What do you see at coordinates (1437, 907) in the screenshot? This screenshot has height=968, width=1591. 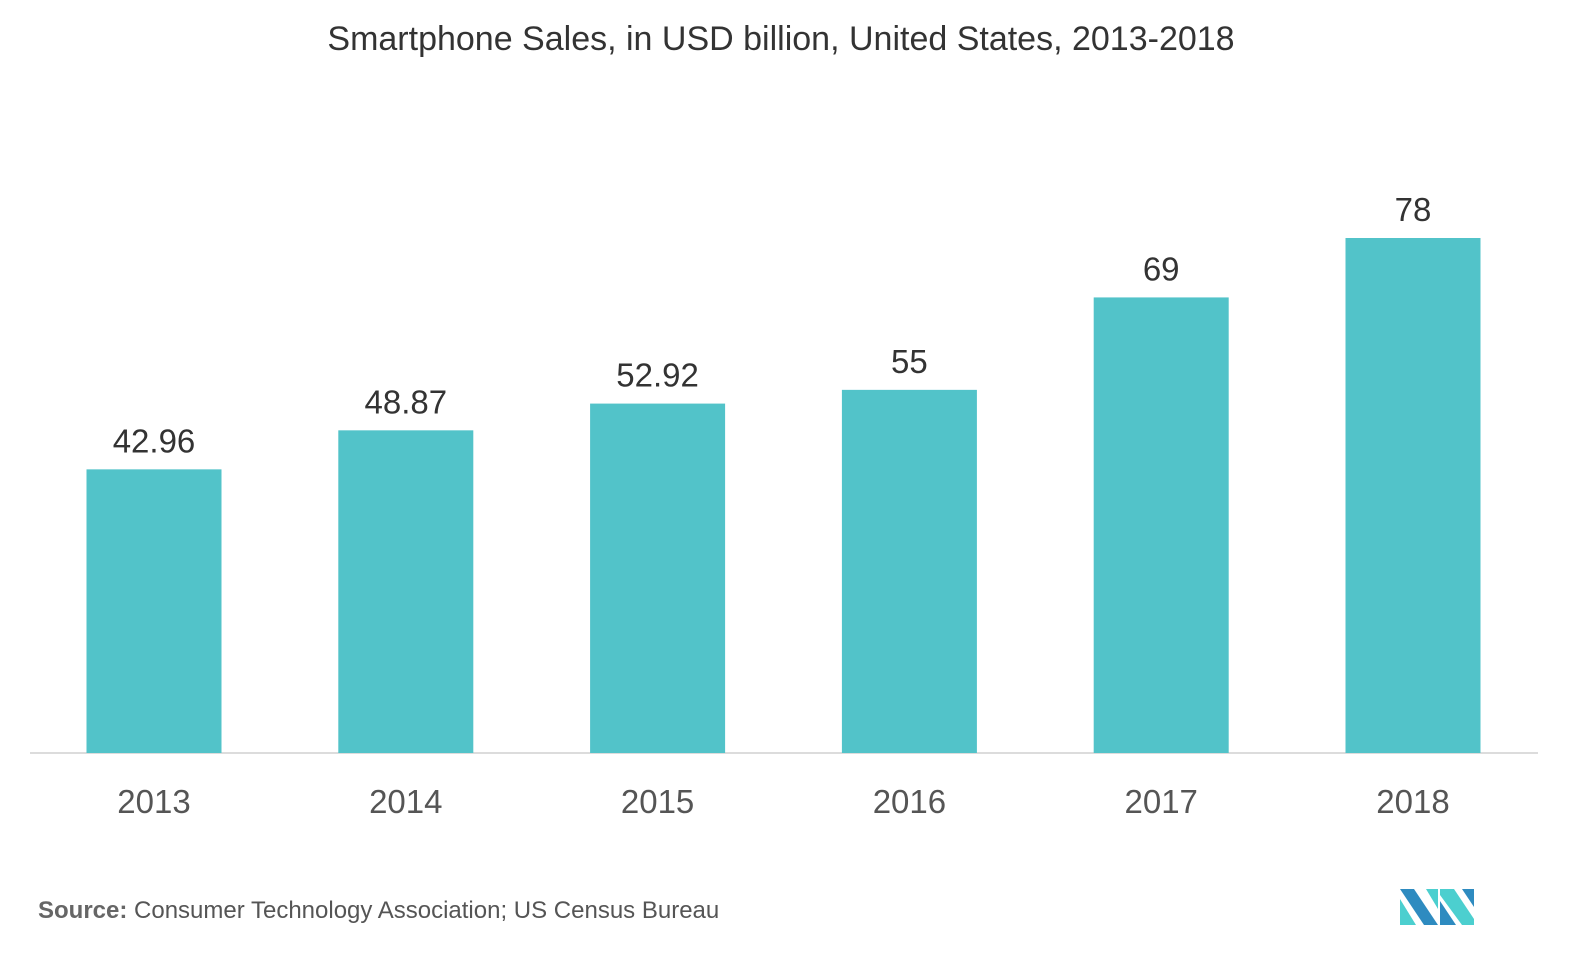 I see `brand-logo` at bounding box center [1437, 907].